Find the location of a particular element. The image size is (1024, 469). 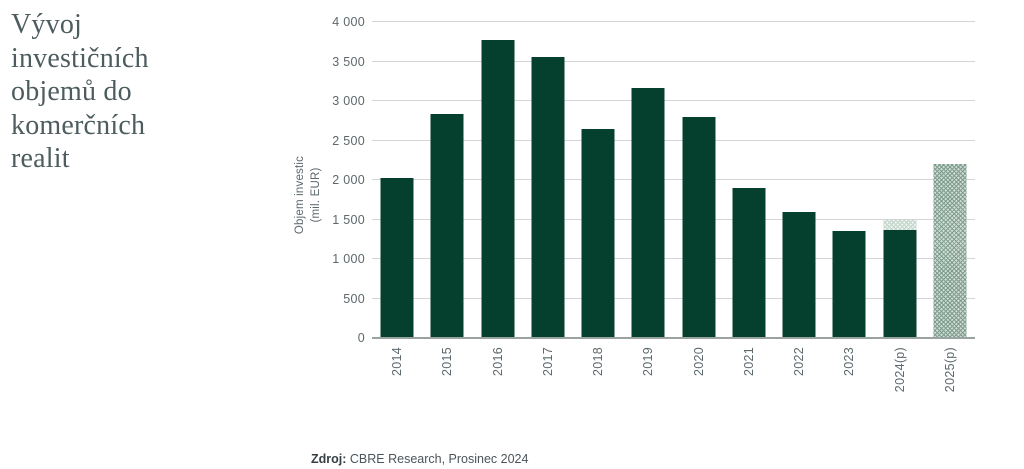

bar-segment-actual-2014 is located at coordinates (397, 257).